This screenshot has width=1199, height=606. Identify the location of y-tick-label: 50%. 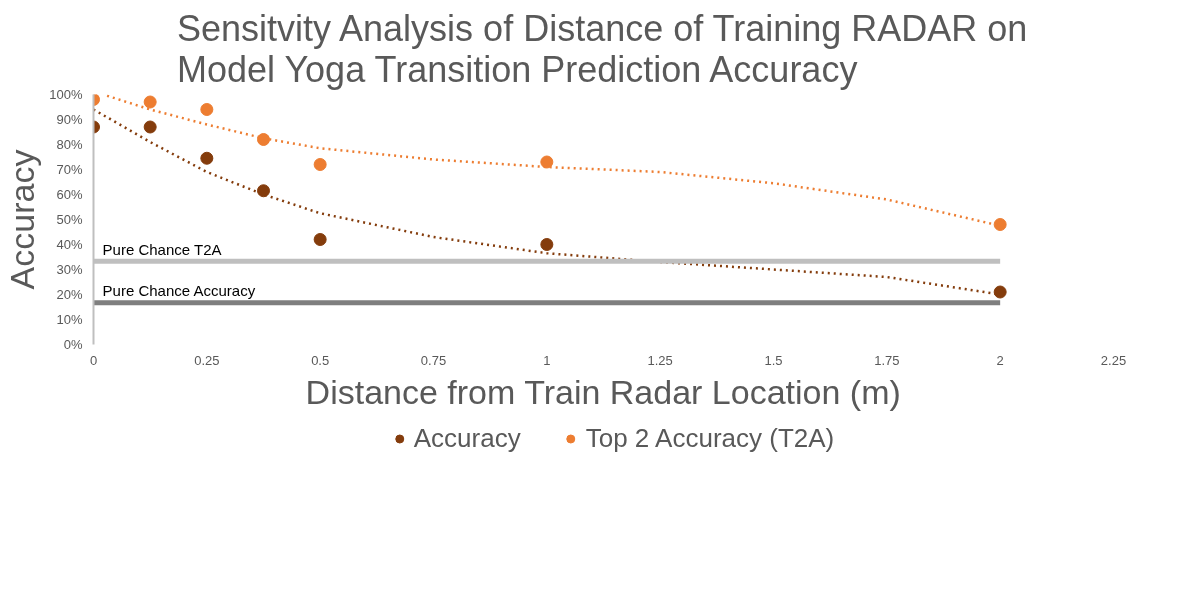
(69, 219).